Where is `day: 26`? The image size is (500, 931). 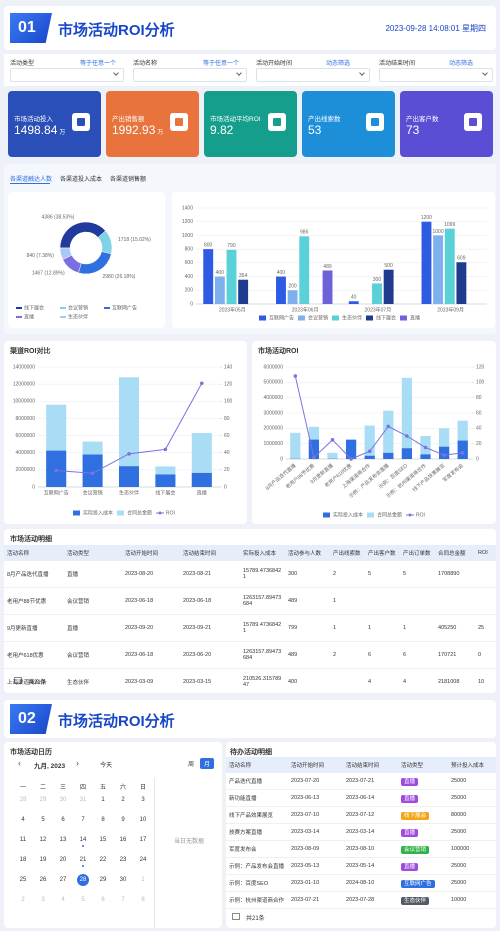
day: 26 is located at coordinates (43, 880).